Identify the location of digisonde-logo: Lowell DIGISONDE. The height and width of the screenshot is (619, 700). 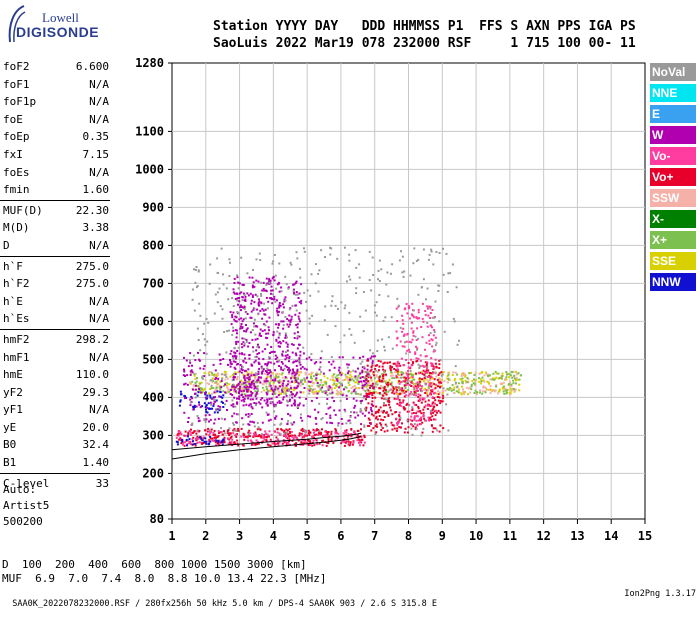
(59, 26).